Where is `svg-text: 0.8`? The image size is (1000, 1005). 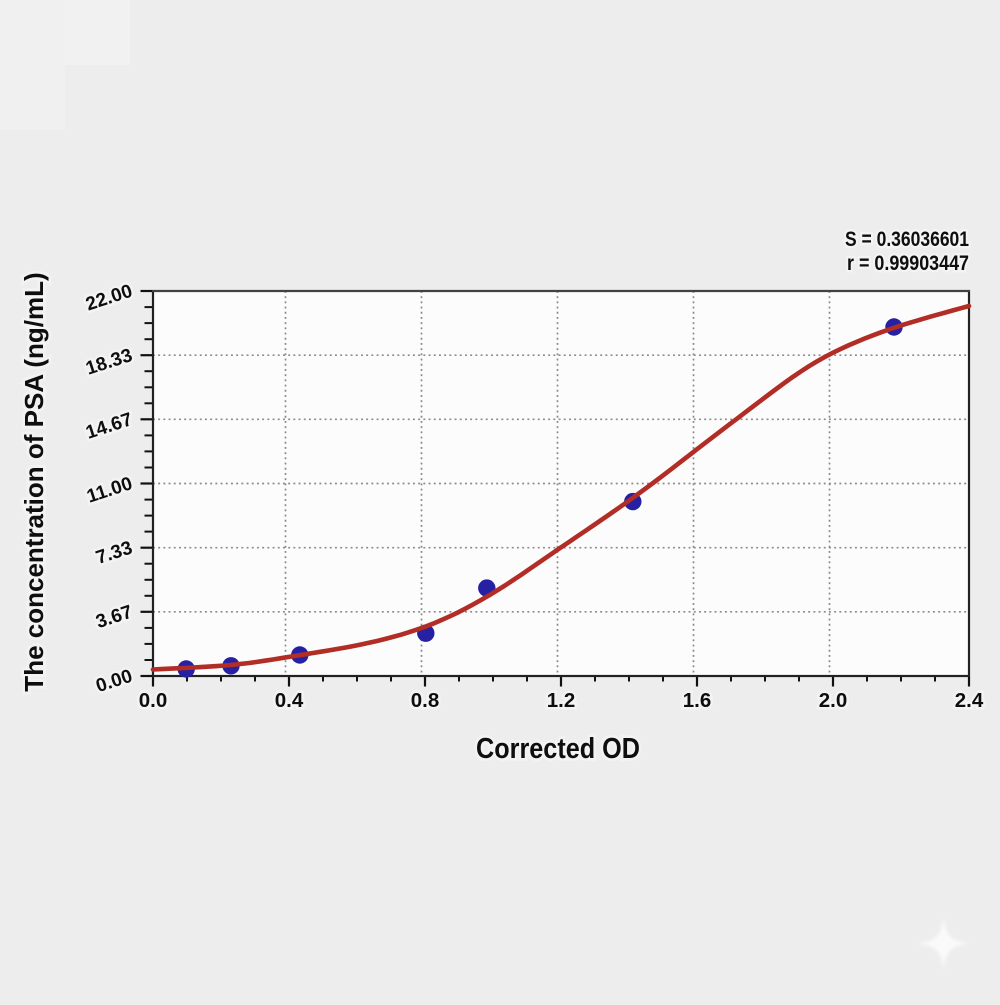 svg-text: 0.8 is located at coordinates (425, 700).